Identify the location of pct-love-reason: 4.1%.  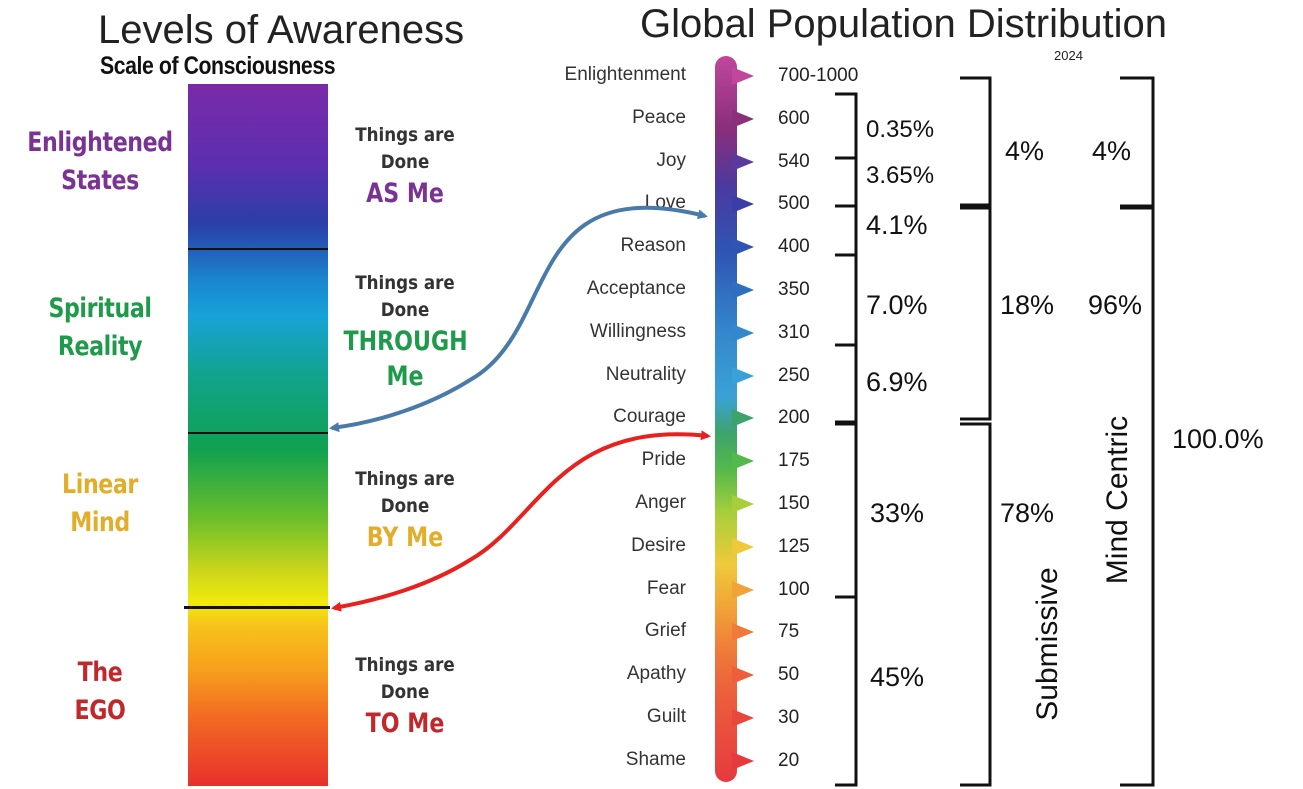
(897, 225).